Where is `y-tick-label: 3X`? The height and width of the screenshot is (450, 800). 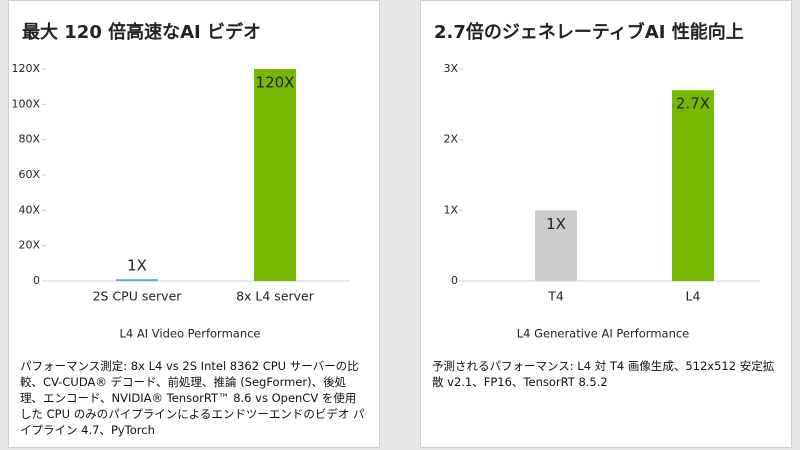
y-tick-label: 3X is located at coordinates (450, 68).